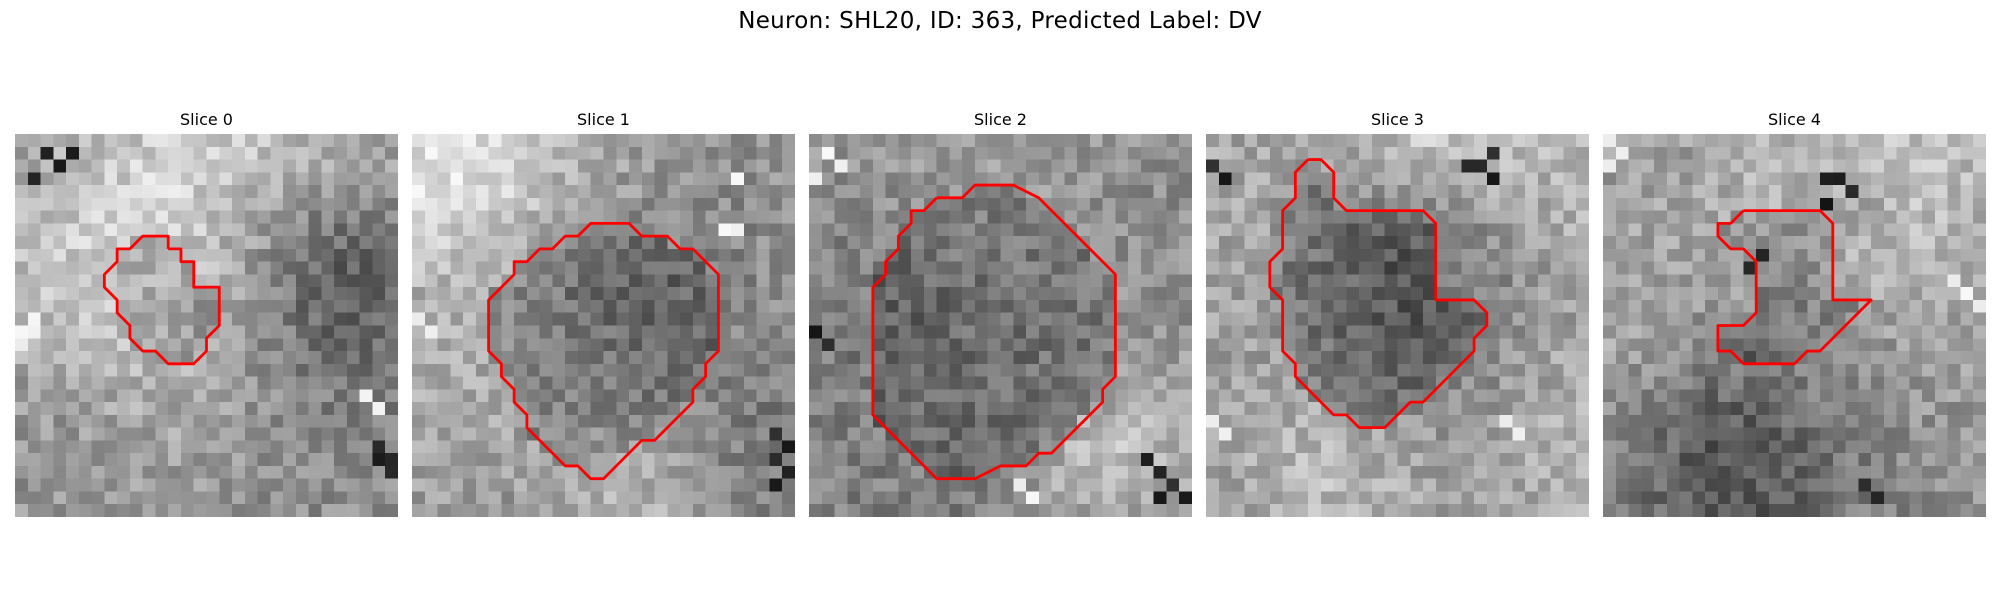 This screenshot has width=2000, height=600. What do you see at coordinates (1000, 313) in the screenshot?
I see `slice-panel-2: Slice 2` at bounding box center [1000, 313].